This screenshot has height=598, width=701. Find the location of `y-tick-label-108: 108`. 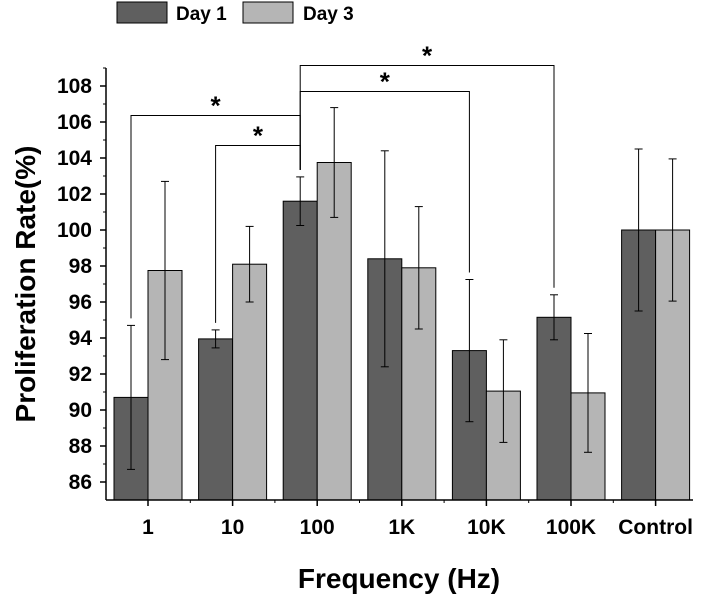

y-tick-label-108: 108 is located at coordinates (74, 86).